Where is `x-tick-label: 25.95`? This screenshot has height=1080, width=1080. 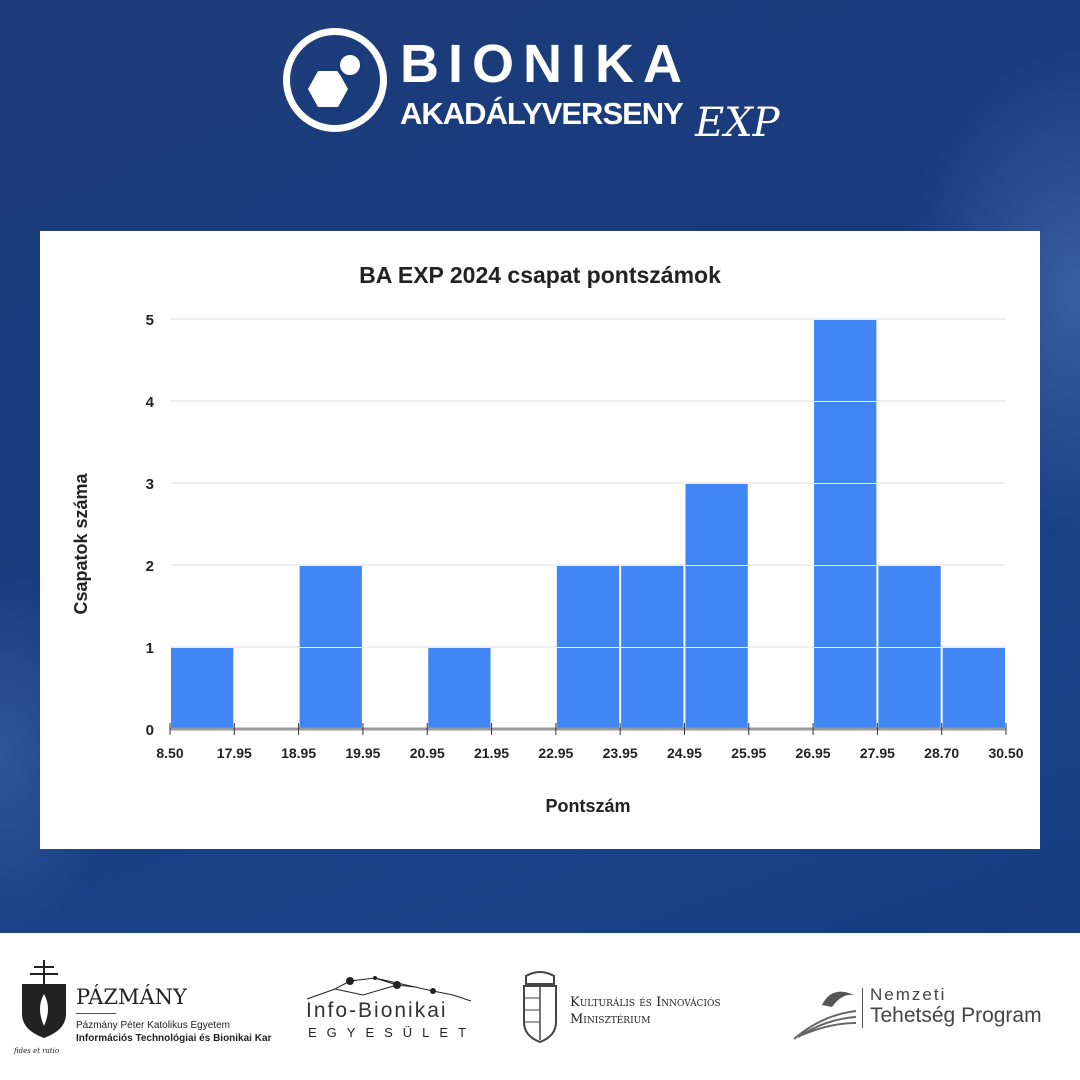 x-tick-label: 25.95 is located at coordinates (748, 753).